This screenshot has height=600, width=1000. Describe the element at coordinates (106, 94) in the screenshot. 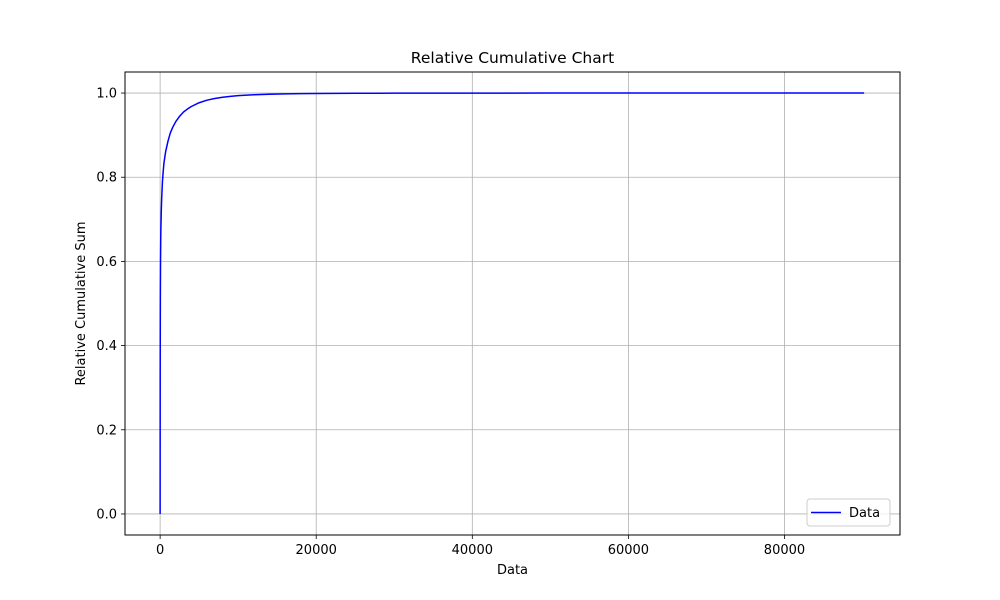

I see `y-tick-label: 1.0` at that location.